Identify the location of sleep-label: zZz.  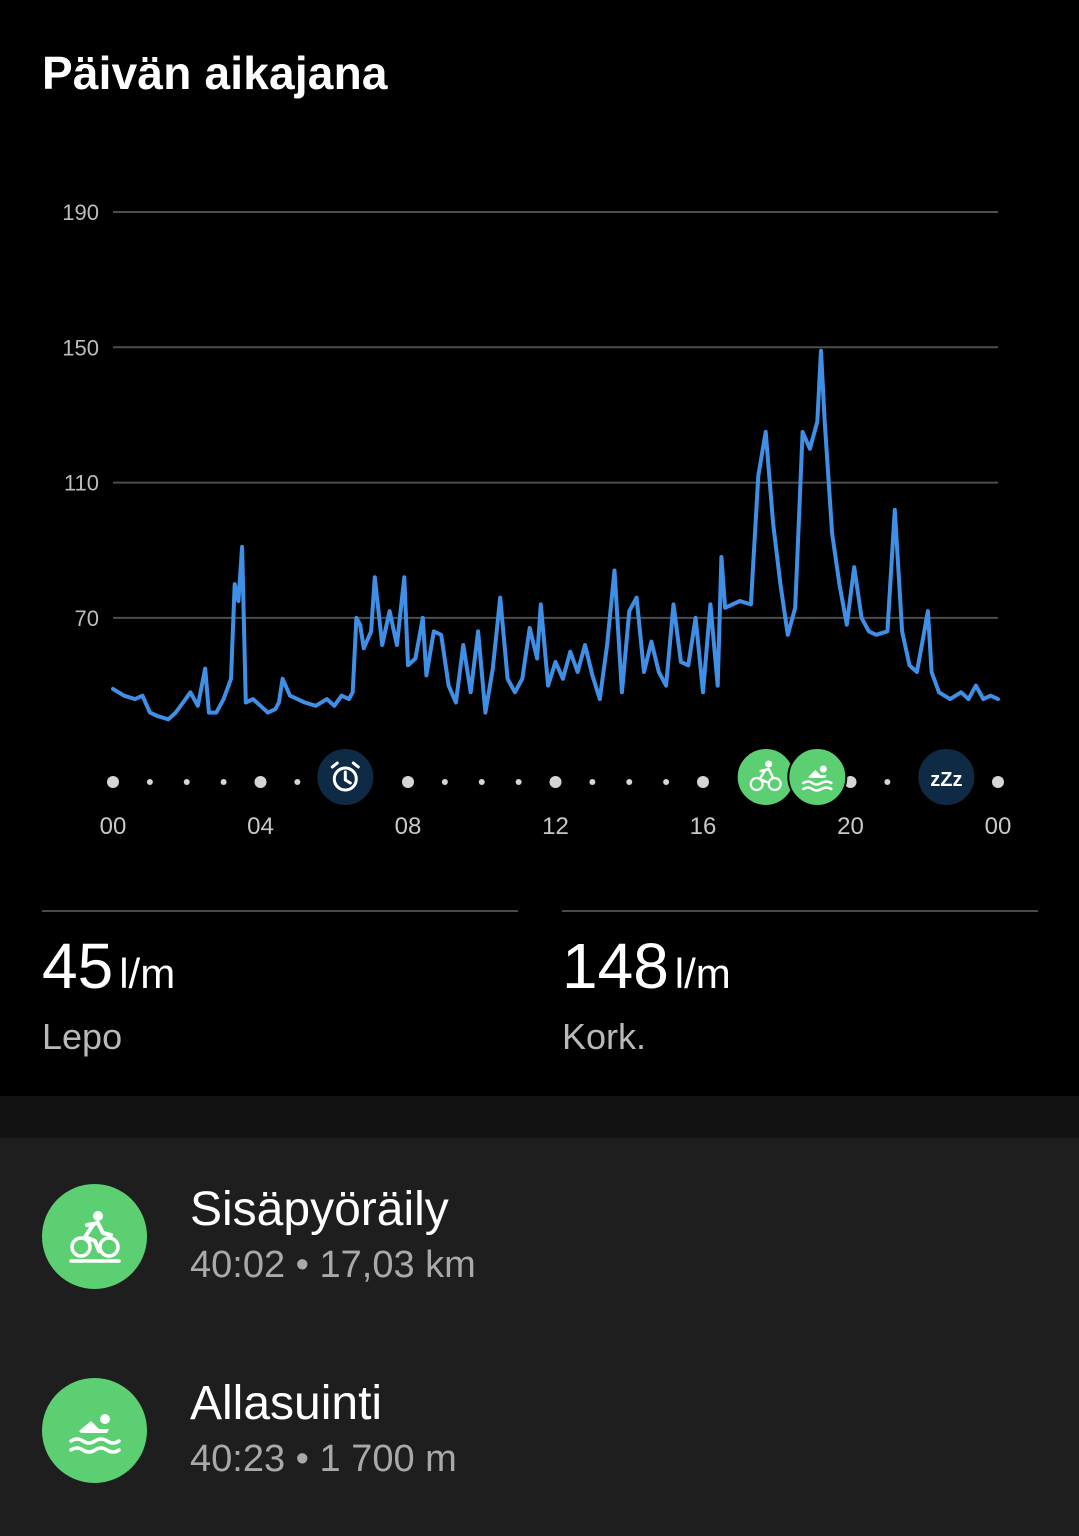
(946, 780).